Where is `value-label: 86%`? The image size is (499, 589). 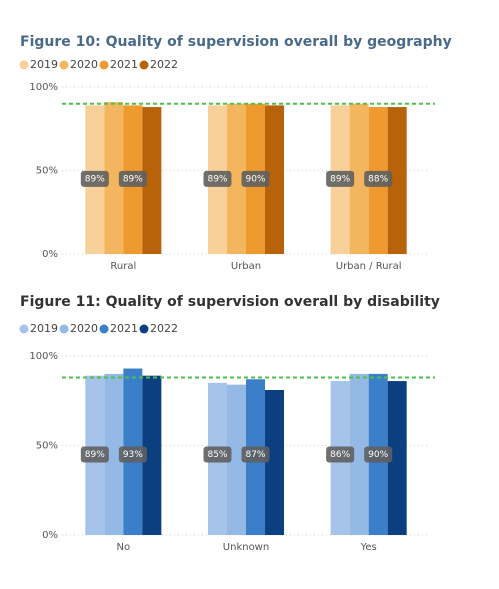
value-label: 86% is located at coordinates (340, 455).